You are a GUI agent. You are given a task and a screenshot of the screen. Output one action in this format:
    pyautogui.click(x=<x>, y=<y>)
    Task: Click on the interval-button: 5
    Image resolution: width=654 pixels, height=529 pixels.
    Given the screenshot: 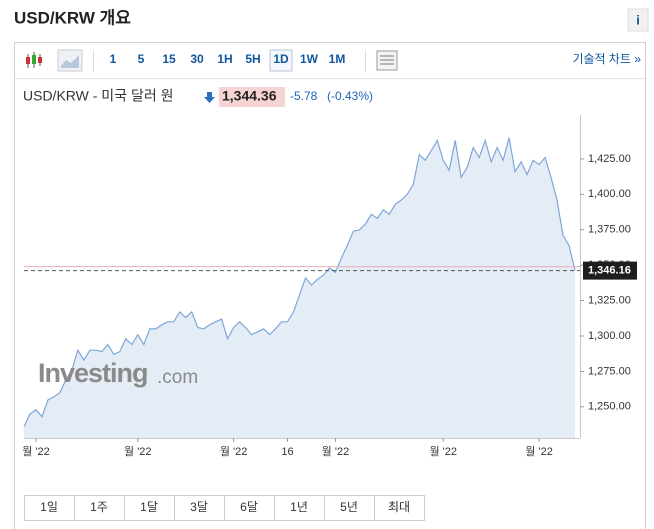 What is the action you would take?
    pyautogui.click(x=141, y=59)
    